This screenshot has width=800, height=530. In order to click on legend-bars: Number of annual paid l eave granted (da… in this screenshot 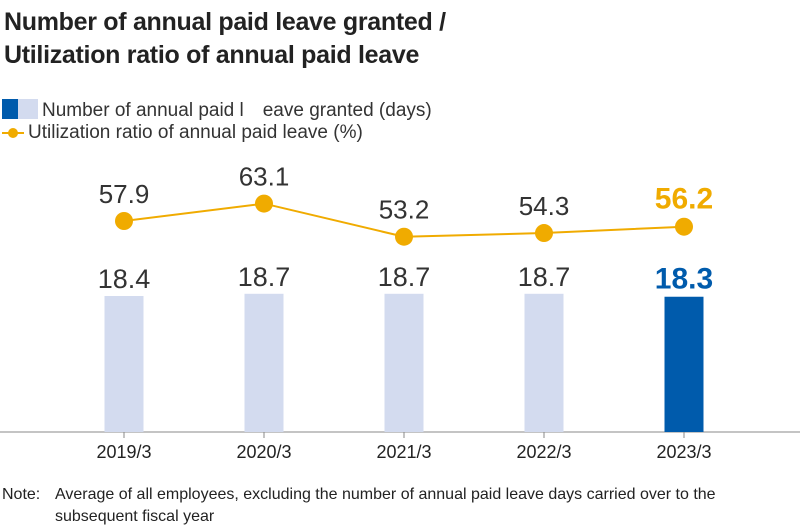, I will do `click(217, 108)`.